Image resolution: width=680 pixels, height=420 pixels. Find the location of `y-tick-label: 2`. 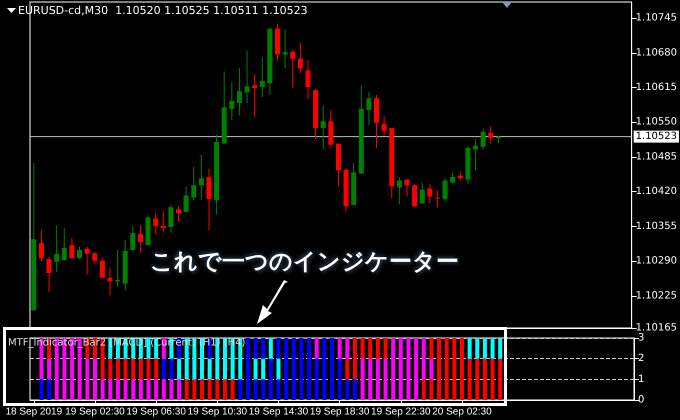

y-tick-label: 2 is located at coordinates (641, 358).